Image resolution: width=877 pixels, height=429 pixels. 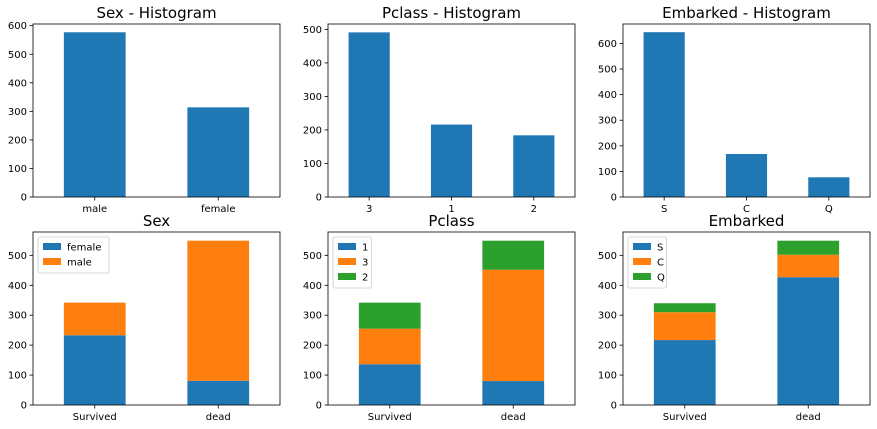 I want to click on legend: 1 3 2, so click(x=352, y=262).